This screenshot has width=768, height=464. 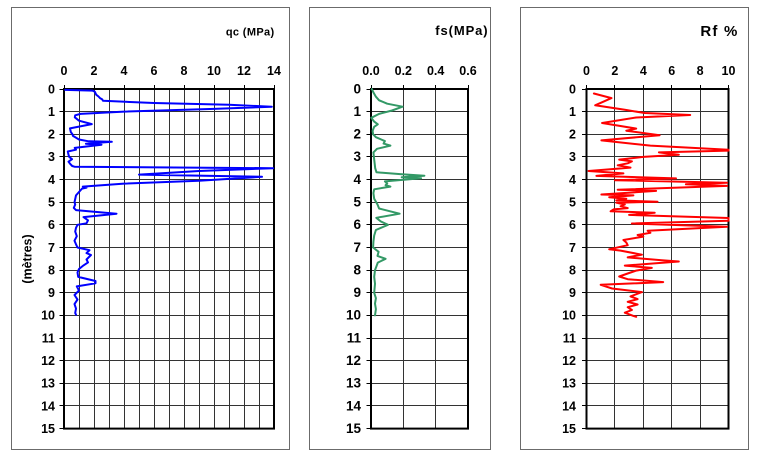 I want to click on svg-text: Rf %, so click(x=719, y=31).